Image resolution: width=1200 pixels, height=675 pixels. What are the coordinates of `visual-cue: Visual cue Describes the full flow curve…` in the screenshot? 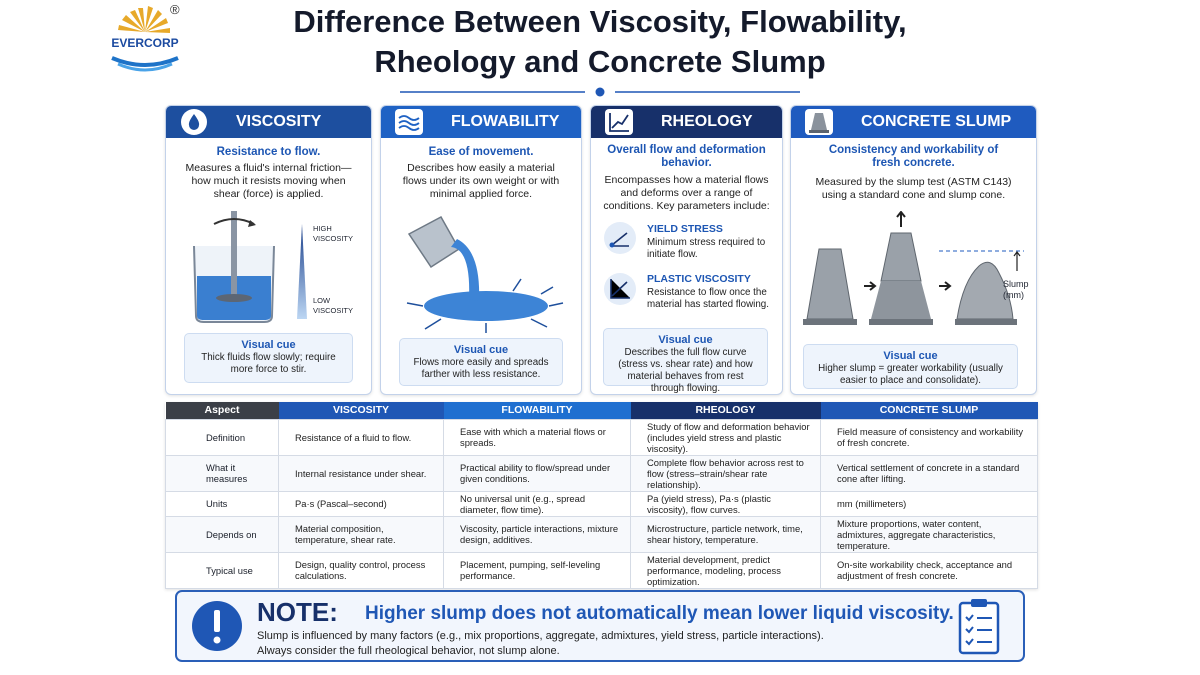 It's located at (685, 361).